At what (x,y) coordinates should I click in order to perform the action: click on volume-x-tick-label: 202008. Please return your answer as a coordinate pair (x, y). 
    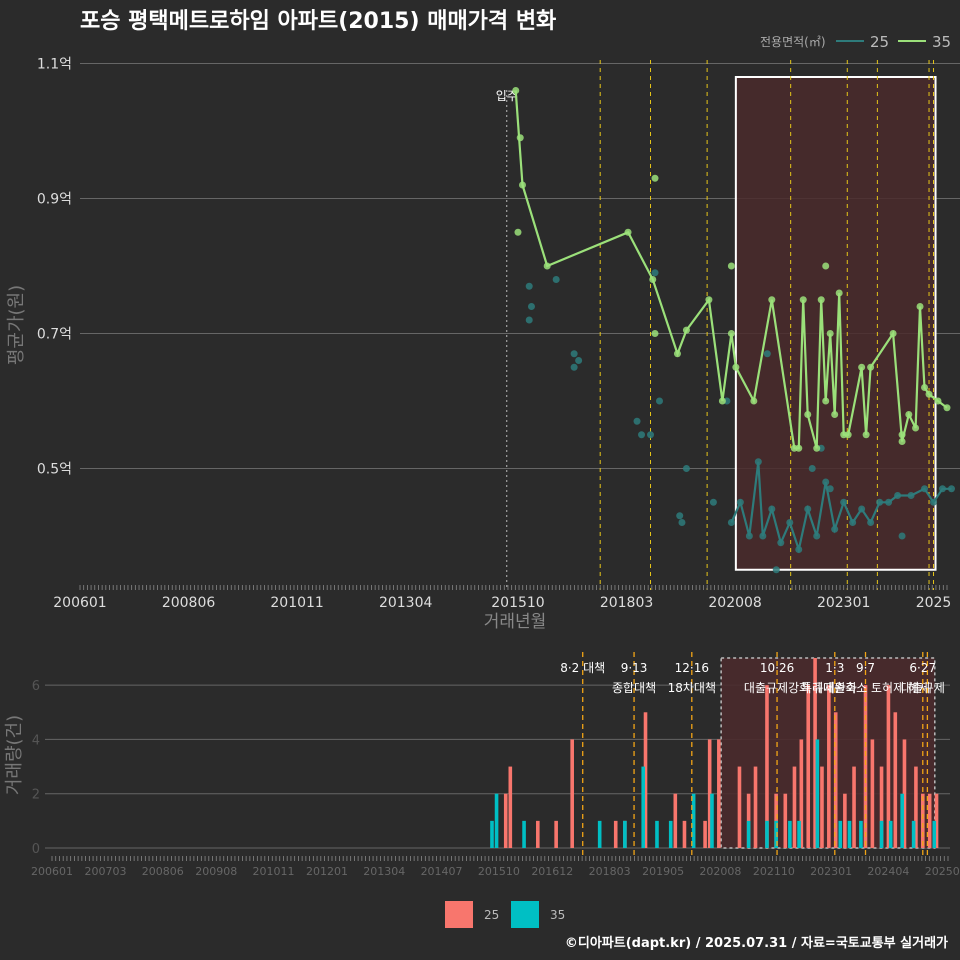
    Looking at the image, I should click on (720, 871).